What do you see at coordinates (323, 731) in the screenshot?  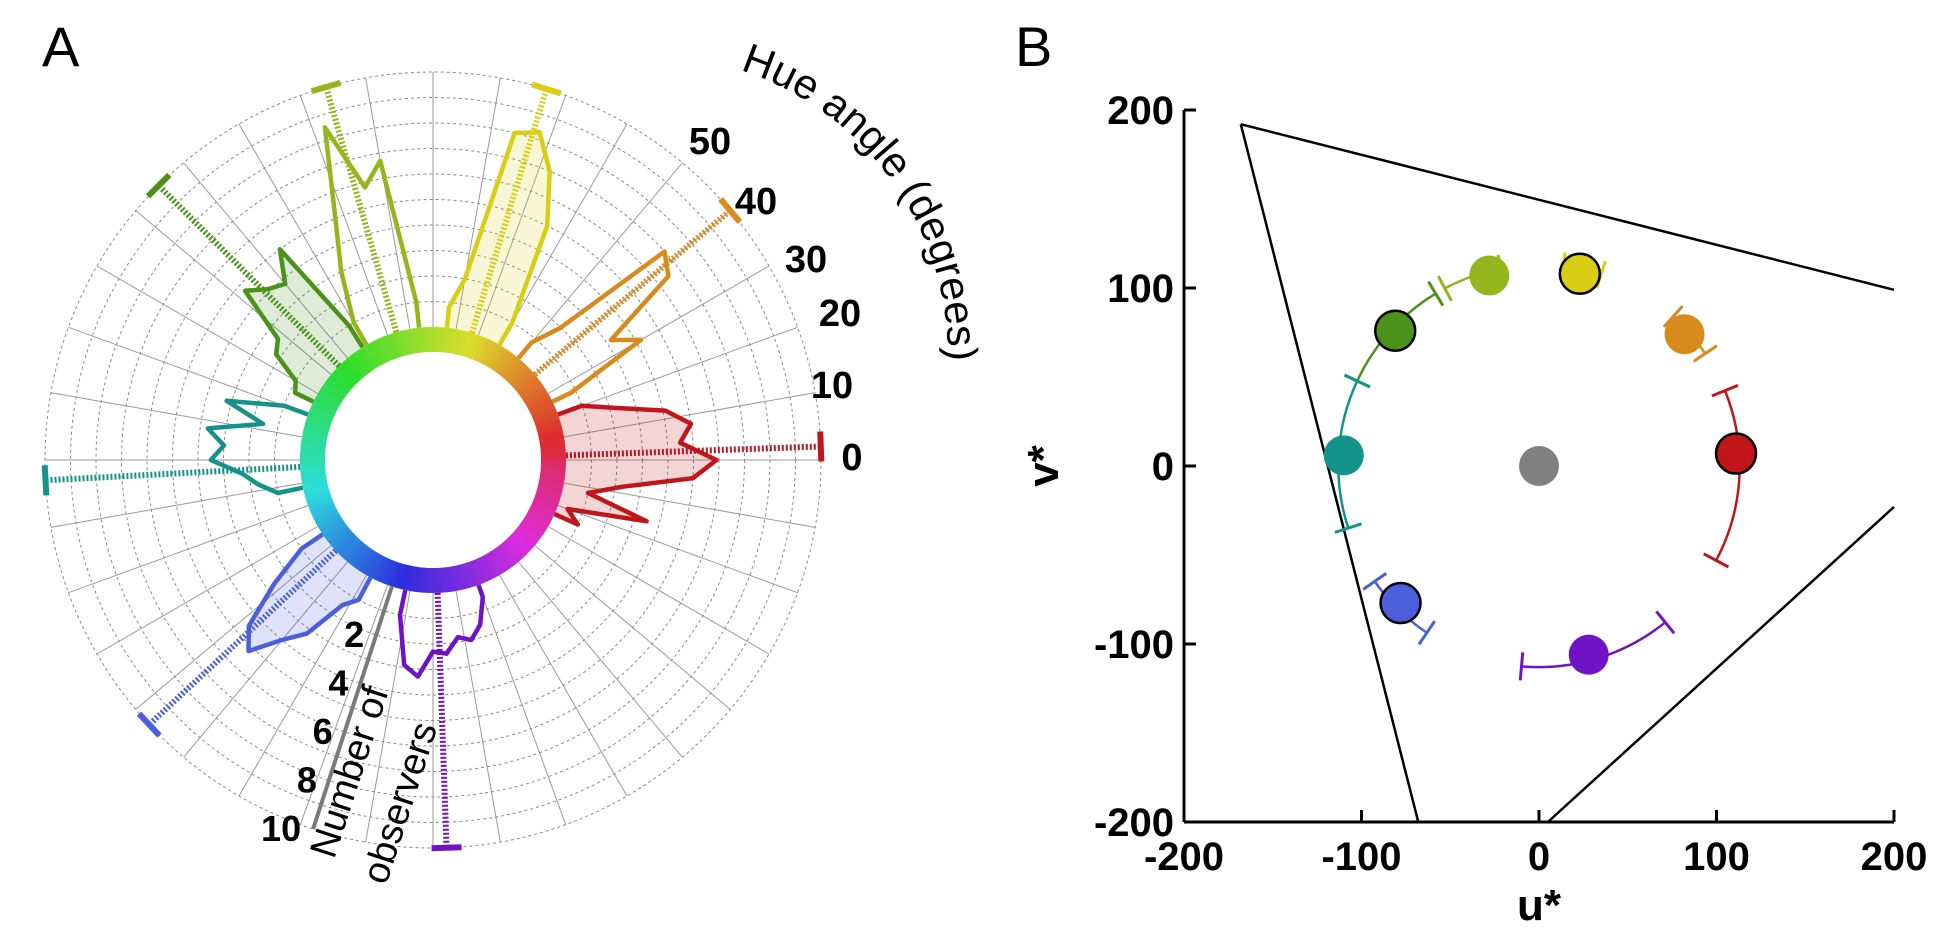 I see `count-tick-label: 6` at bounding box center [323, 731].